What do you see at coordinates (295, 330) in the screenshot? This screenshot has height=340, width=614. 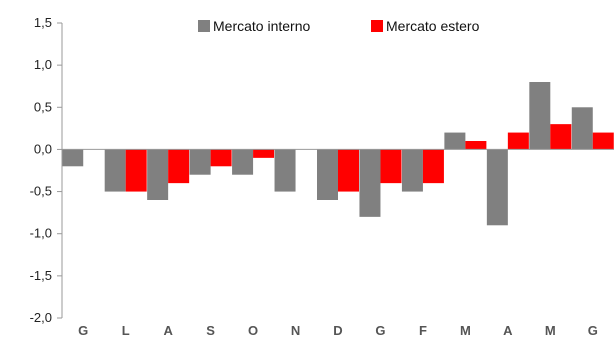 I see `x-tick-label: N` at bounding box center [295, 330].